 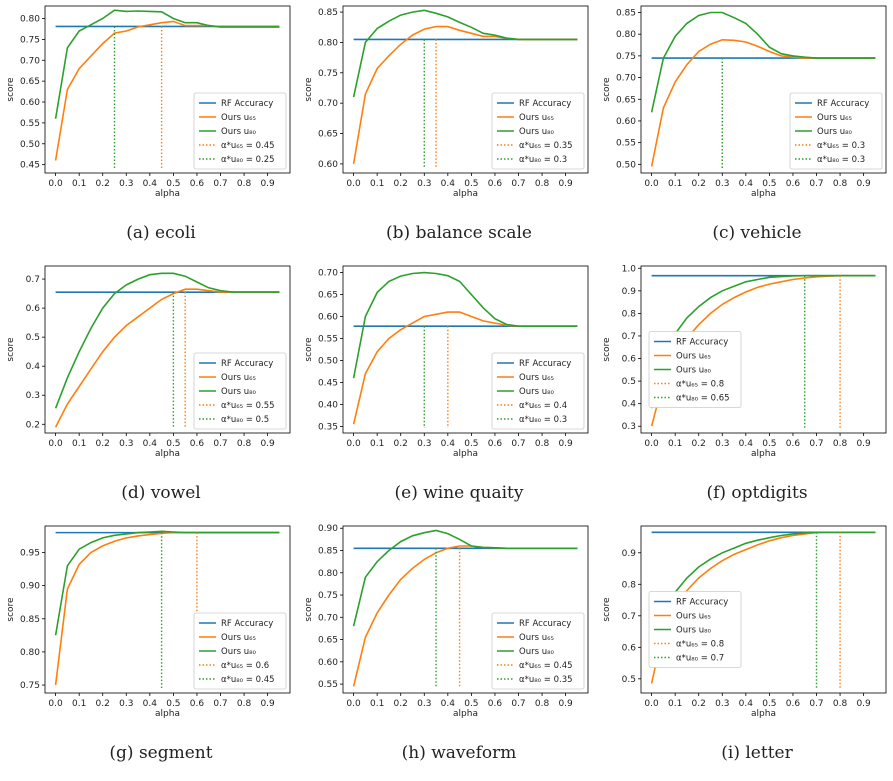 What do you see at coordinates (700, 659) in the screenshot?
I see `legend-label: α*u₈₀ = 0.7` at bounding box center [700, 659].